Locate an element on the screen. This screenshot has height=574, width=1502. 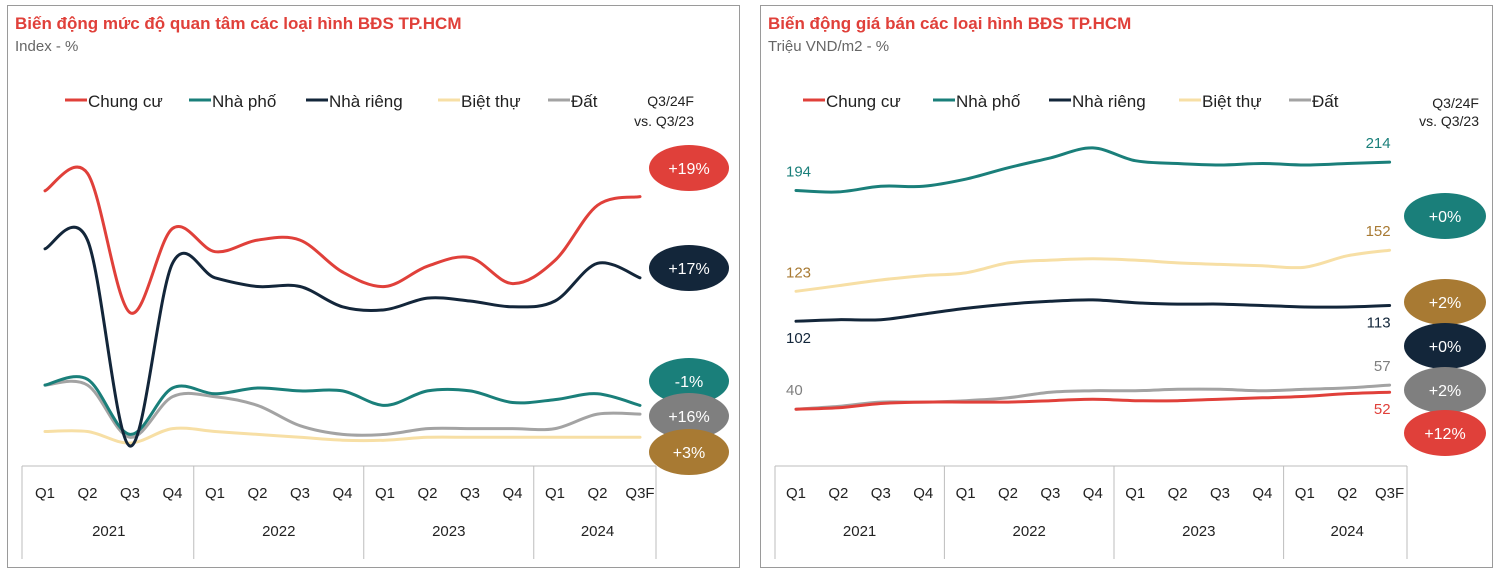
start-value-label: 194 is located at coordinates (798, 172).